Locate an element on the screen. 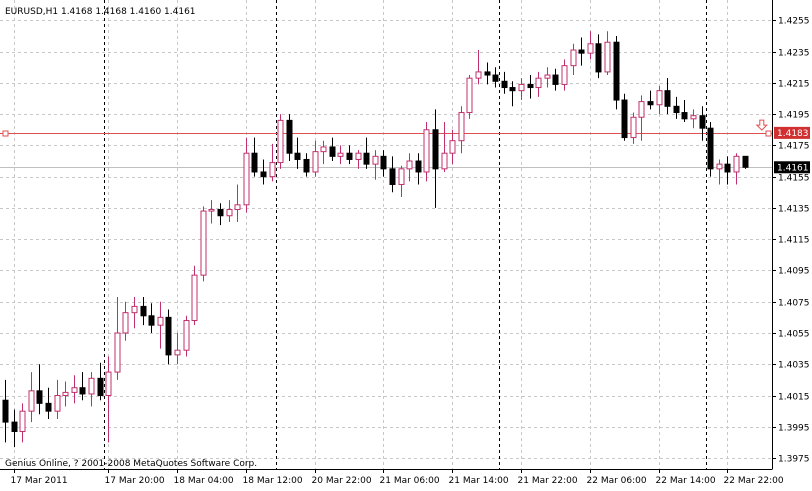 The height and width of the screenshot is (491, 812). x-tick-label: 21 Mar 22:00 is located at coordinates (548, 481).